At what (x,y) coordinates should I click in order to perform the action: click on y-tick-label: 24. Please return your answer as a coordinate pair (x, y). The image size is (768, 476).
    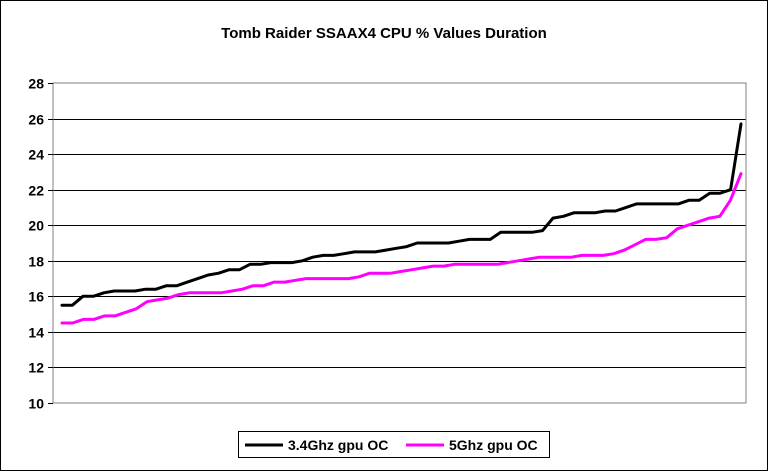
    Looking at the image, I should click on (36, 155).